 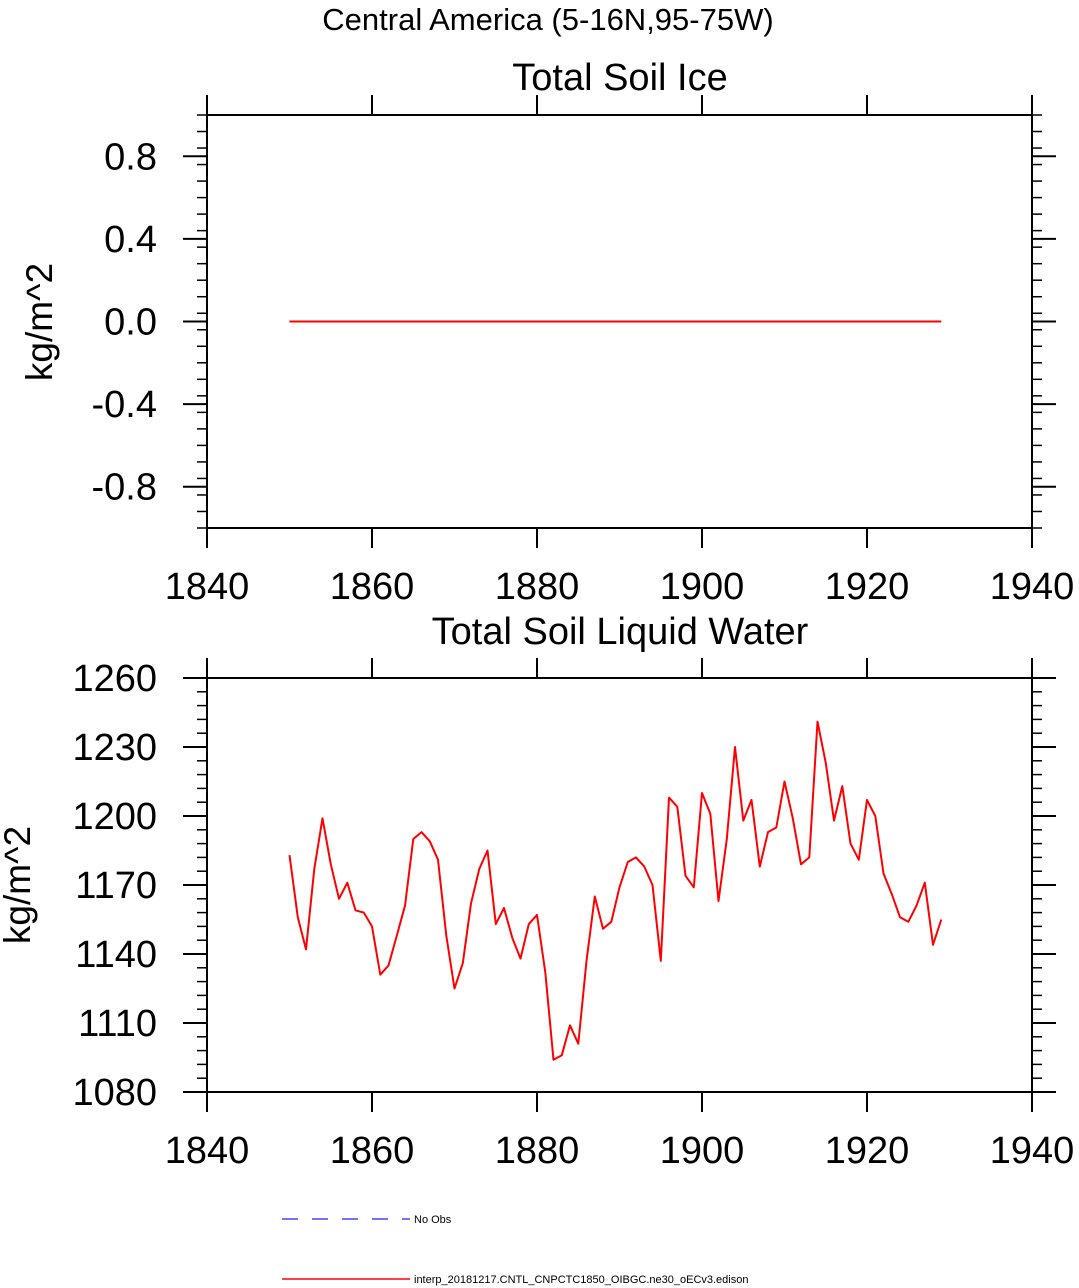 I want to click on y-tick-label: -0.4, so click(x=124, y=405).